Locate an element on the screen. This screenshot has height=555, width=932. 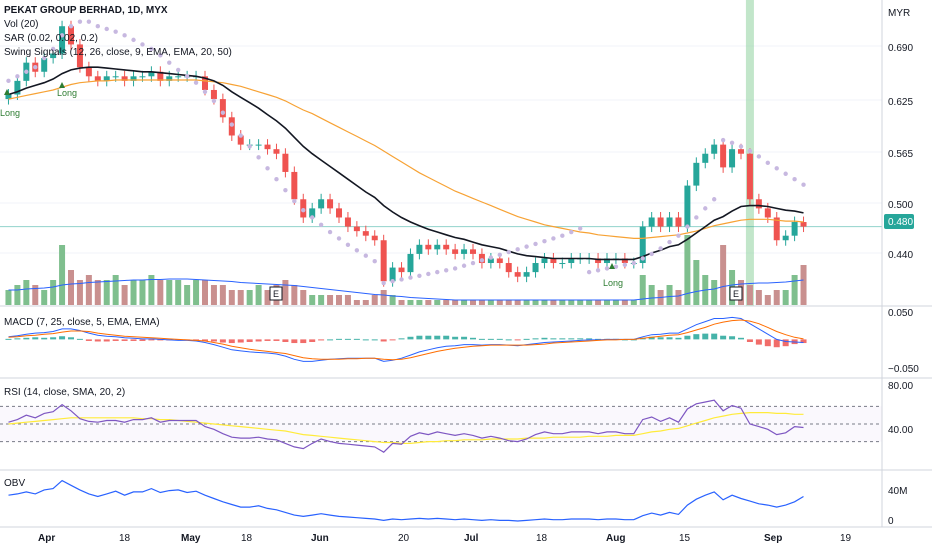
x-tick-label: May is located at coordinates (191, 538).